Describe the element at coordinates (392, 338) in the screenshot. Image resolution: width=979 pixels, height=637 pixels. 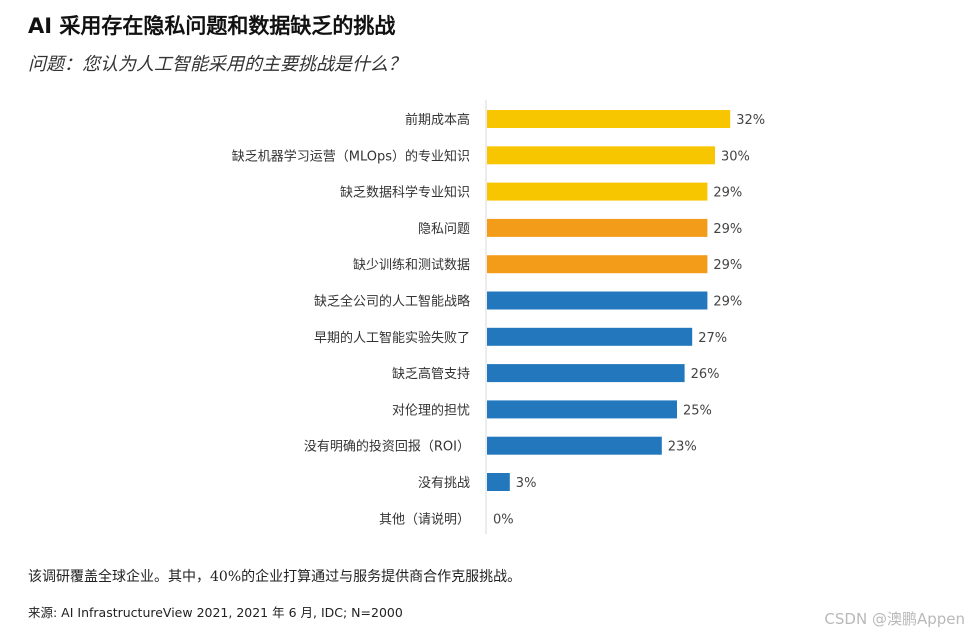
I see `category-label: 早期的人工智能实验失败了` at that location.